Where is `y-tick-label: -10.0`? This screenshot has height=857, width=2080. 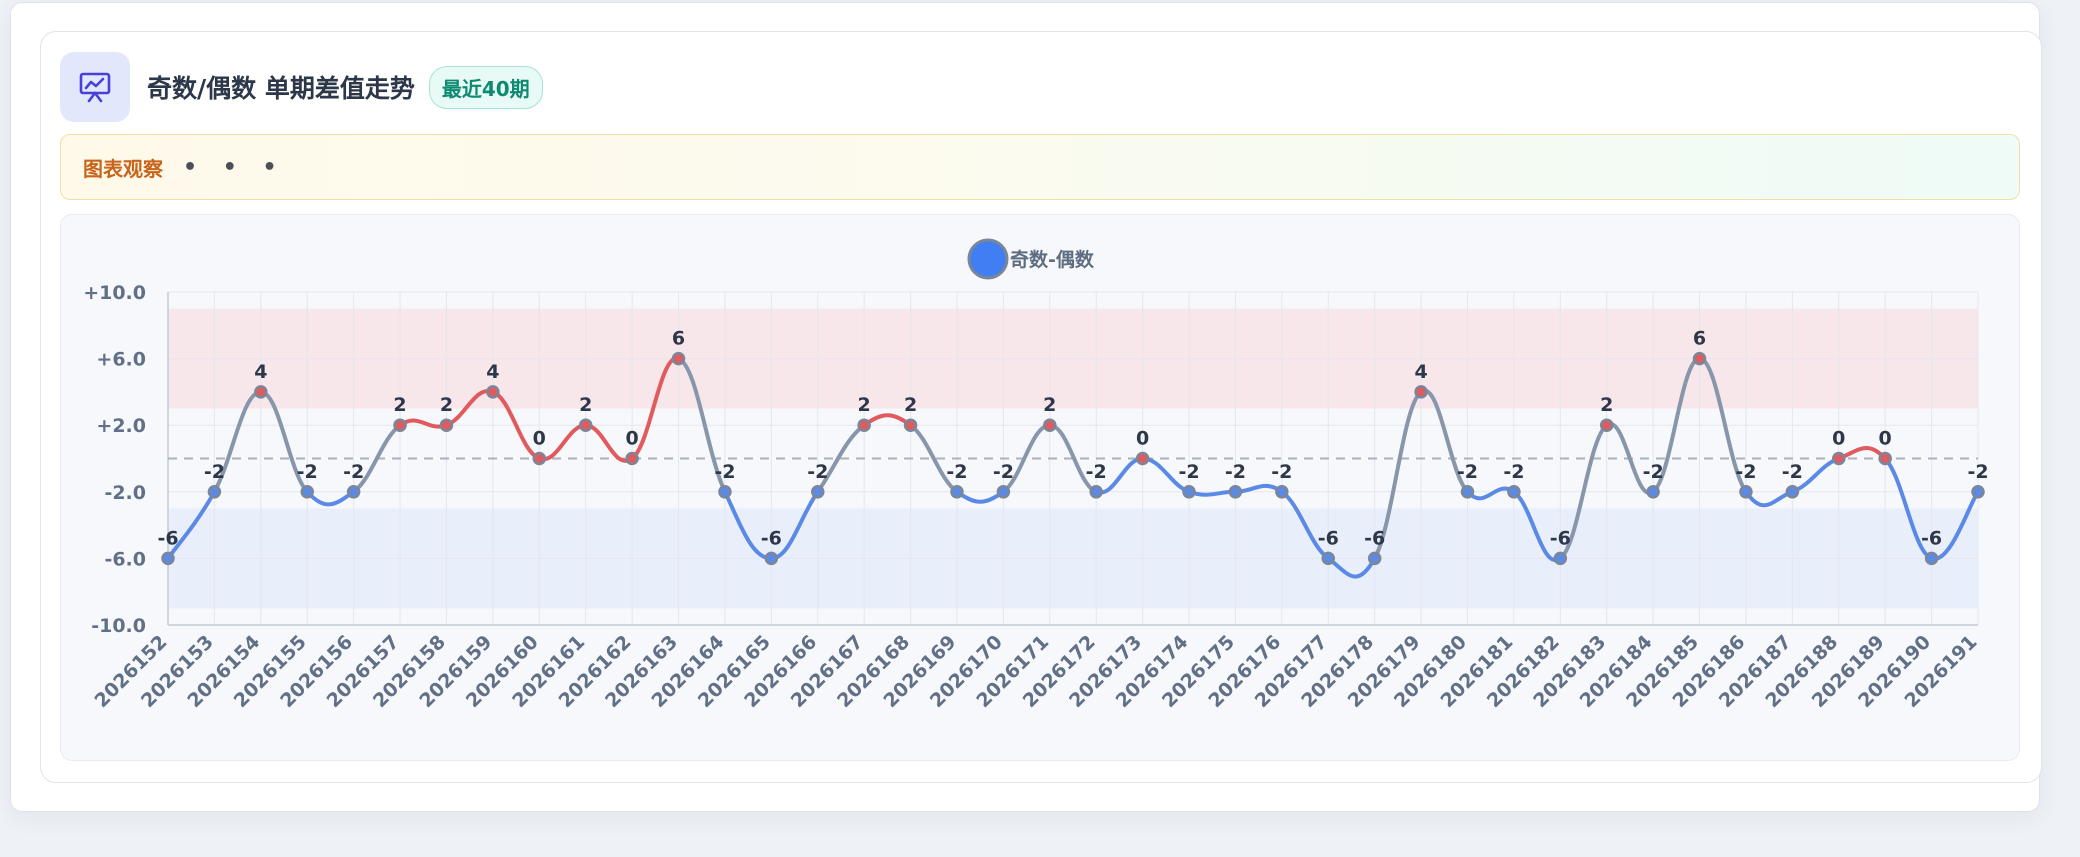 y-tick-label: -10.0 is located at coordinates (118, 626).